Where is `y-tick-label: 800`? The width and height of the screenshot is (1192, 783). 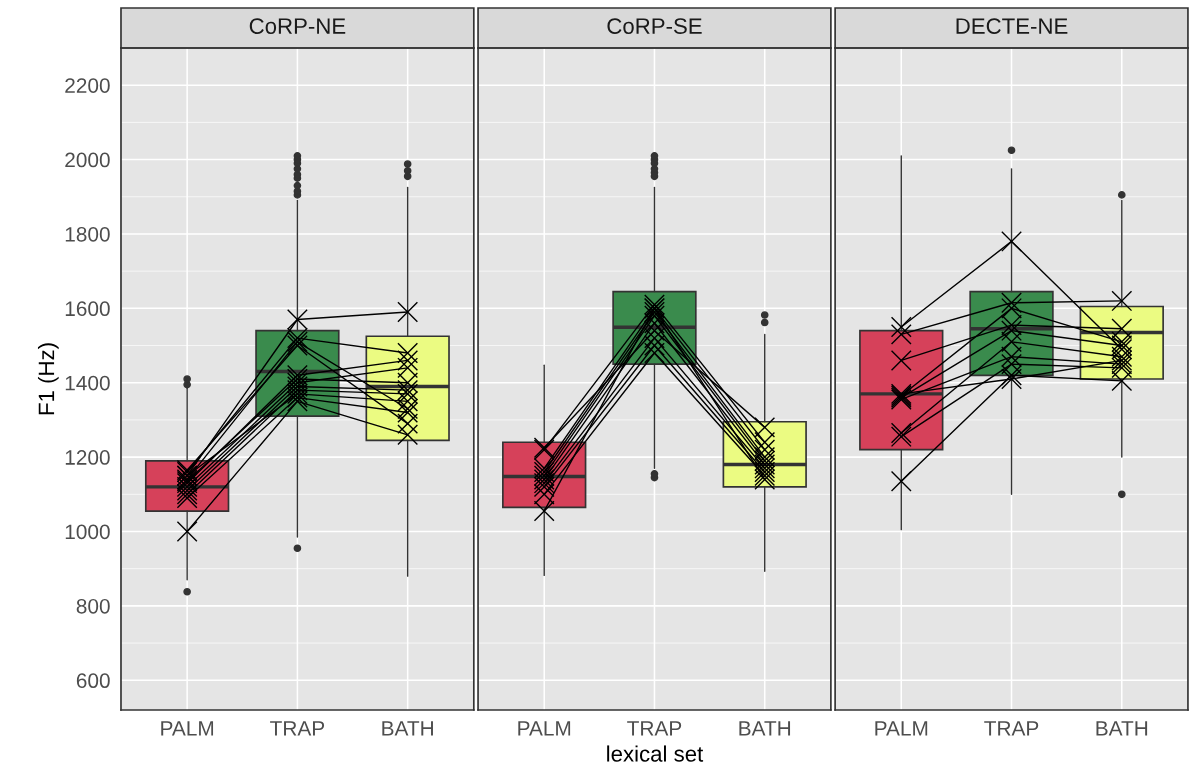 y-tick-label: 800 is located at coordinates (93, 606).